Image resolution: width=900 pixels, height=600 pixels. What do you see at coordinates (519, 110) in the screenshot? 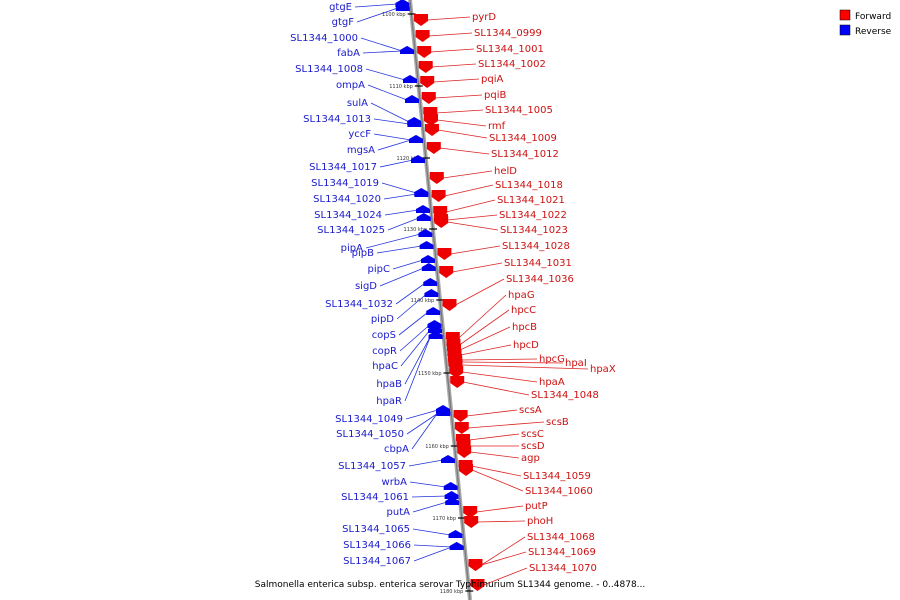
I see `gene-label-sl1344-1005: SL1344_1005` at bounding box center [519, 110].